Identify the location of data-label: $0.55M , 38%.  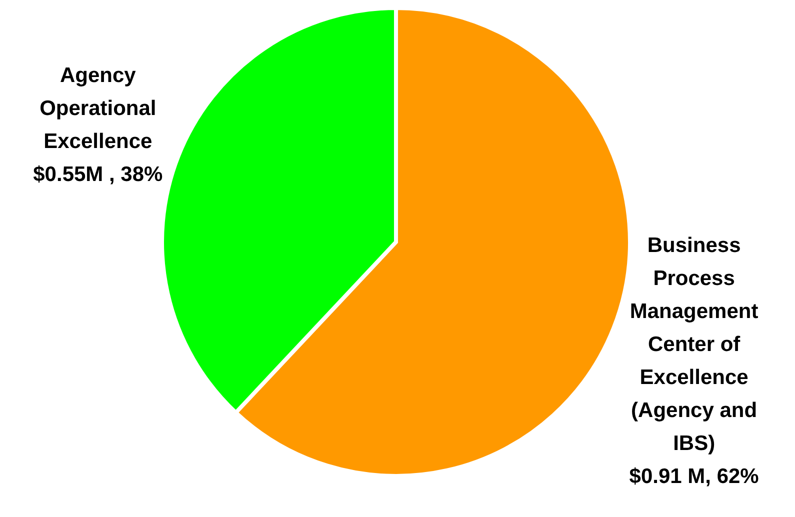
(98, 174).